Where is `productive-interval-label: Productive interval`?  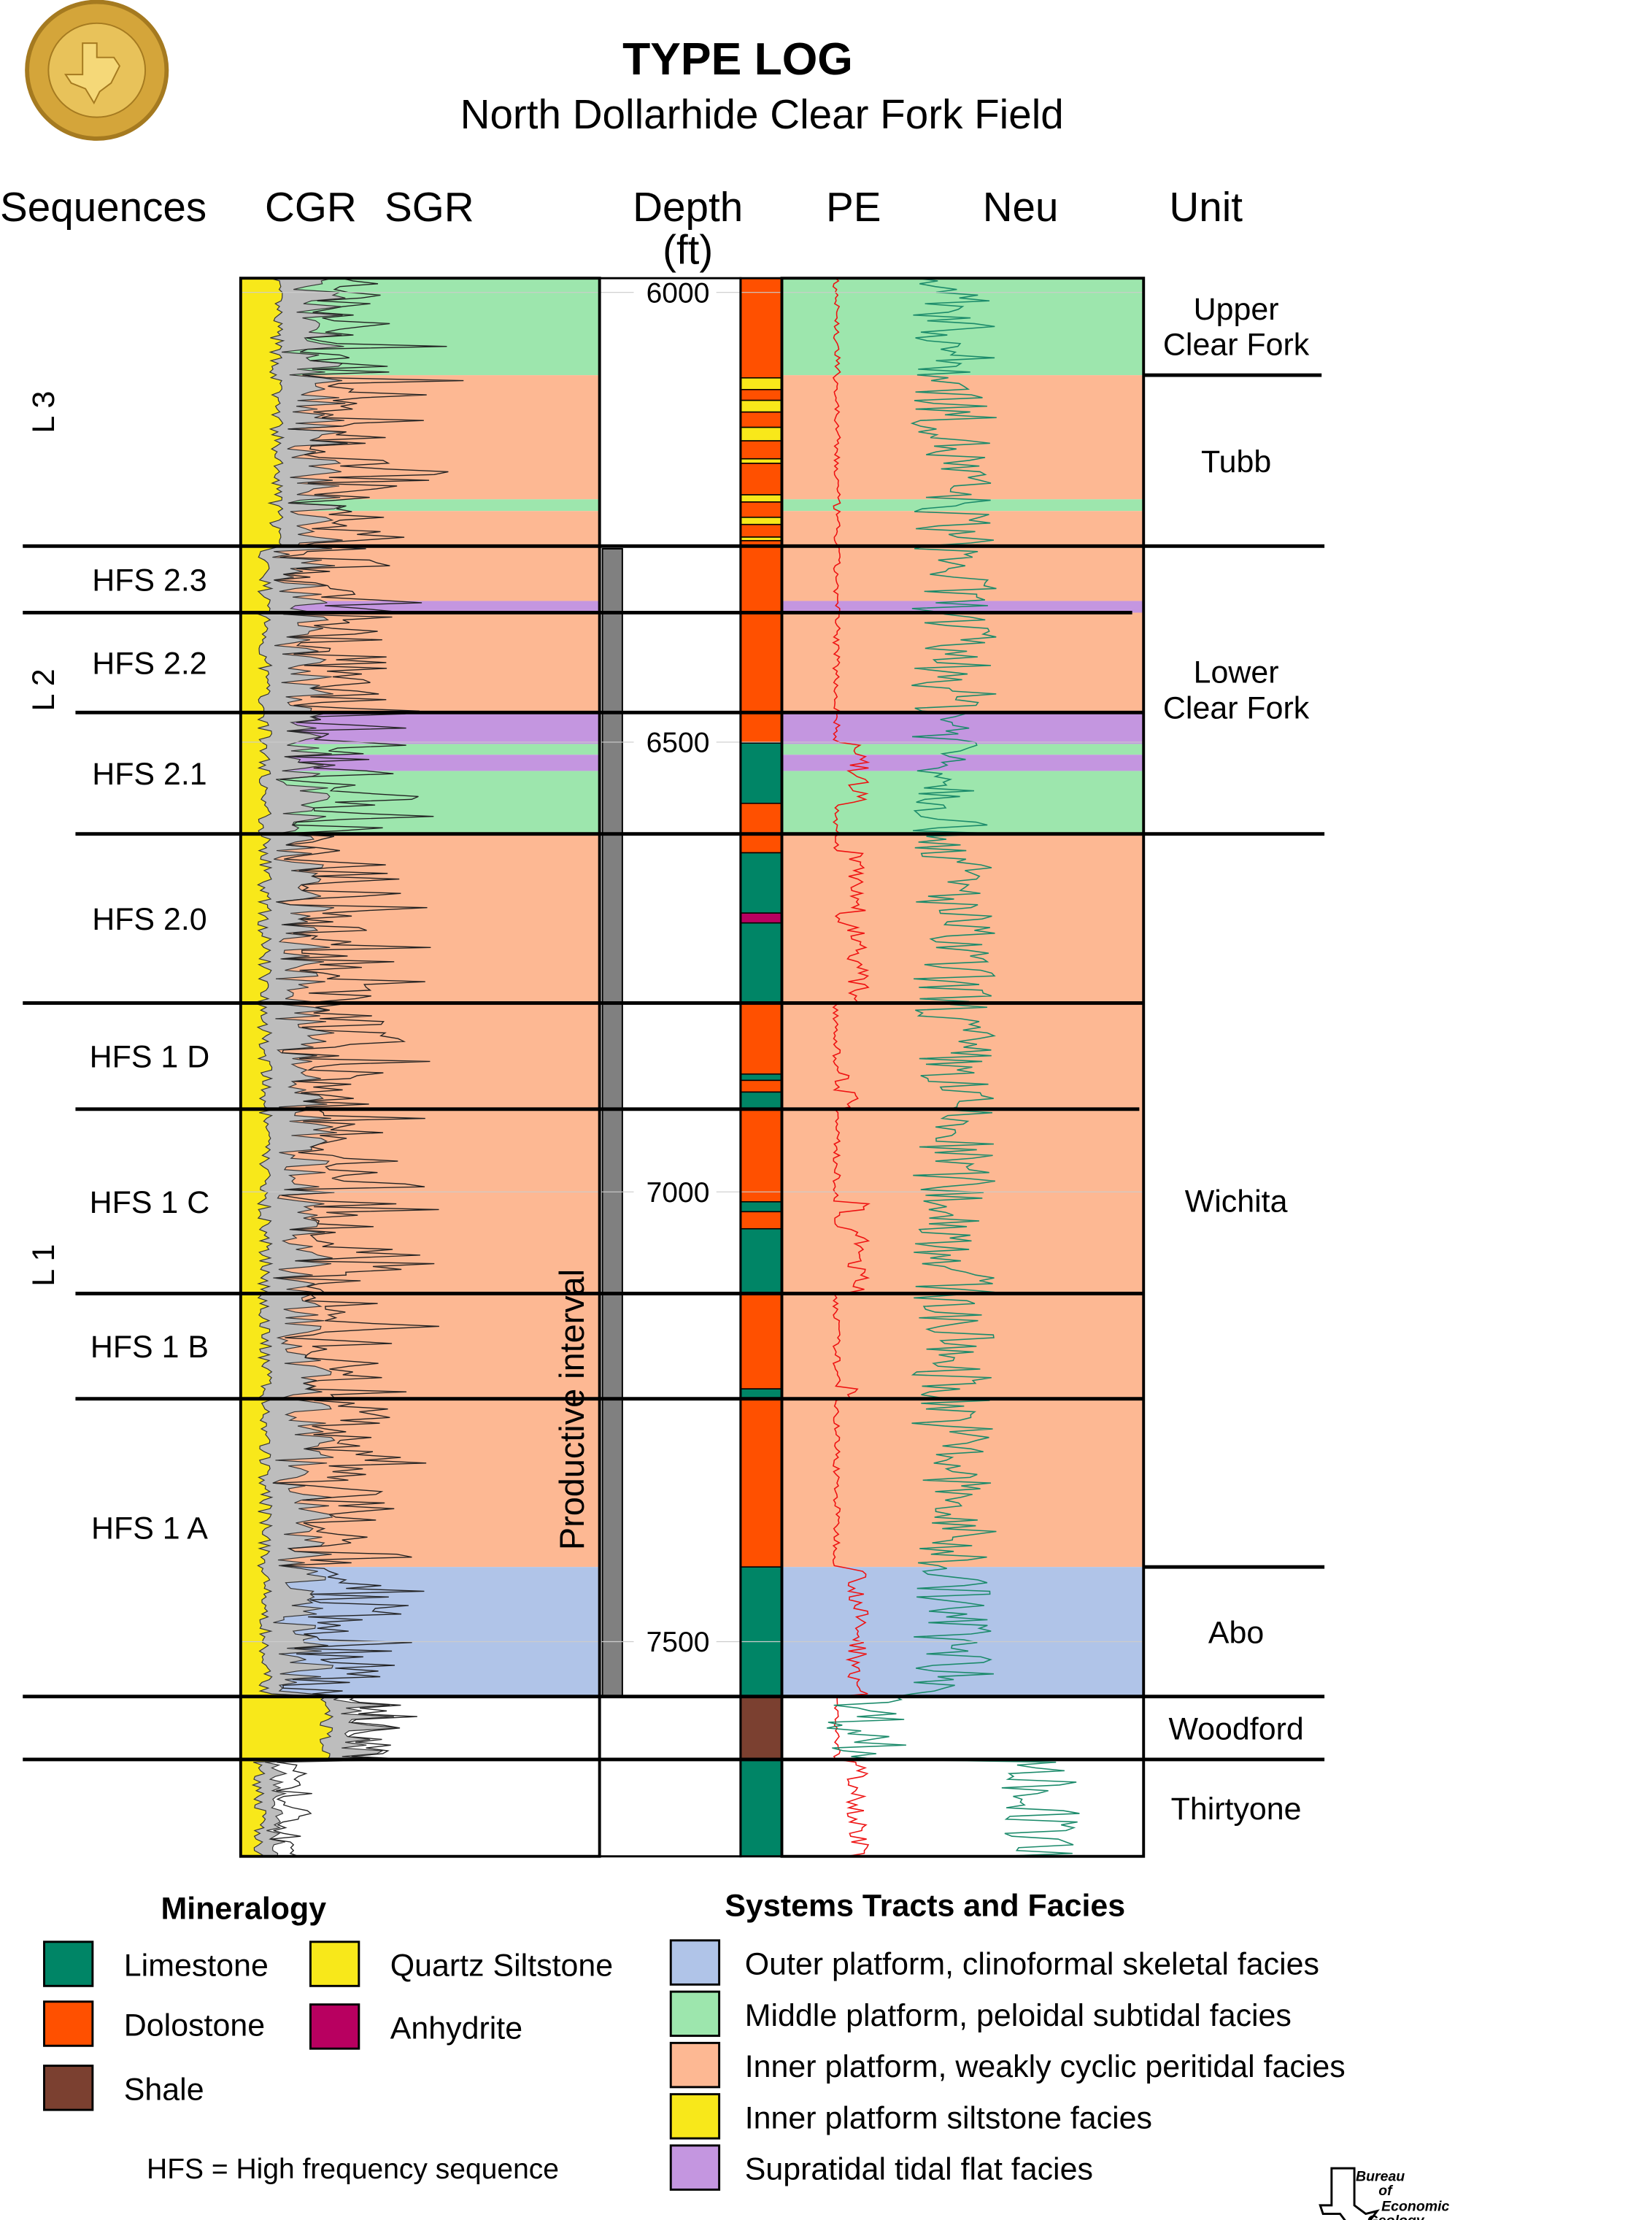
productive-interval-label: Productive interval is located at coordinates (572, 1409).